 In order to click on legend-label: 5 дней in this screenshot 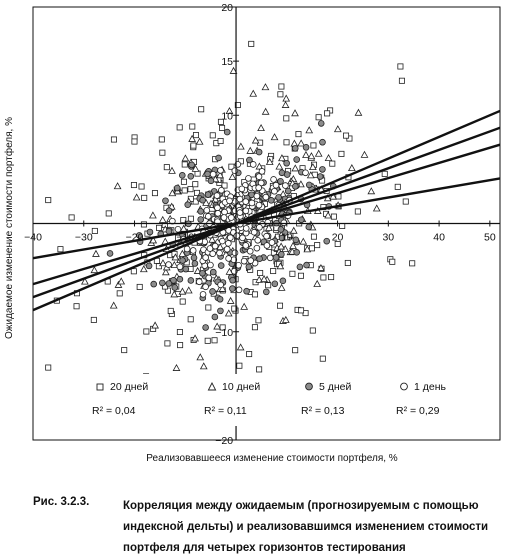, I will do `click(335, 387)`.